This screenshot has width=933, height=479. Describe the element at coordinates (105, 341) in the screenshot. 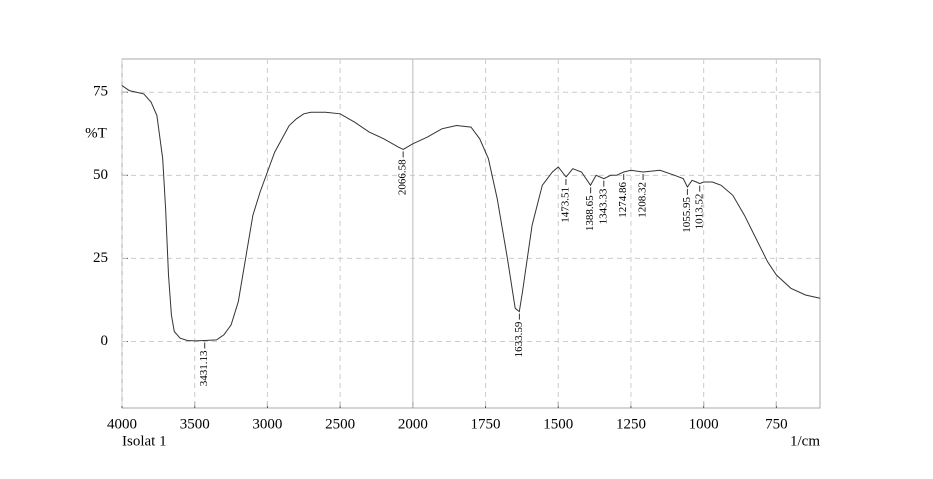

I see `y-tick-label: 0` at that location.